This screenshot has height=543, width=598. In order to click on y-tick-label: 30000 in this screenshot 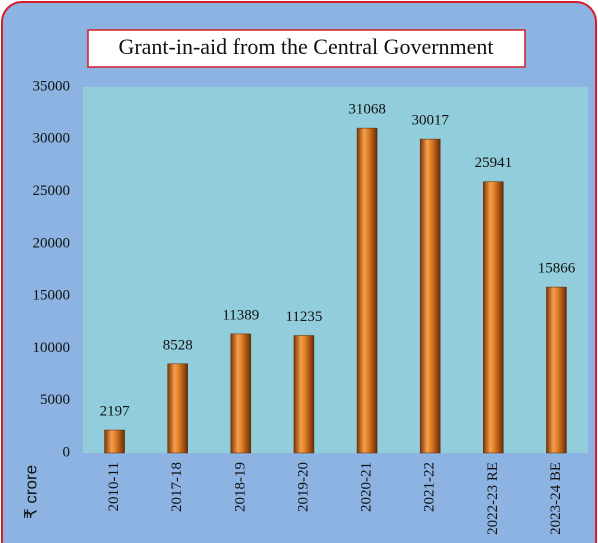, I will do `click(52, 139)`.